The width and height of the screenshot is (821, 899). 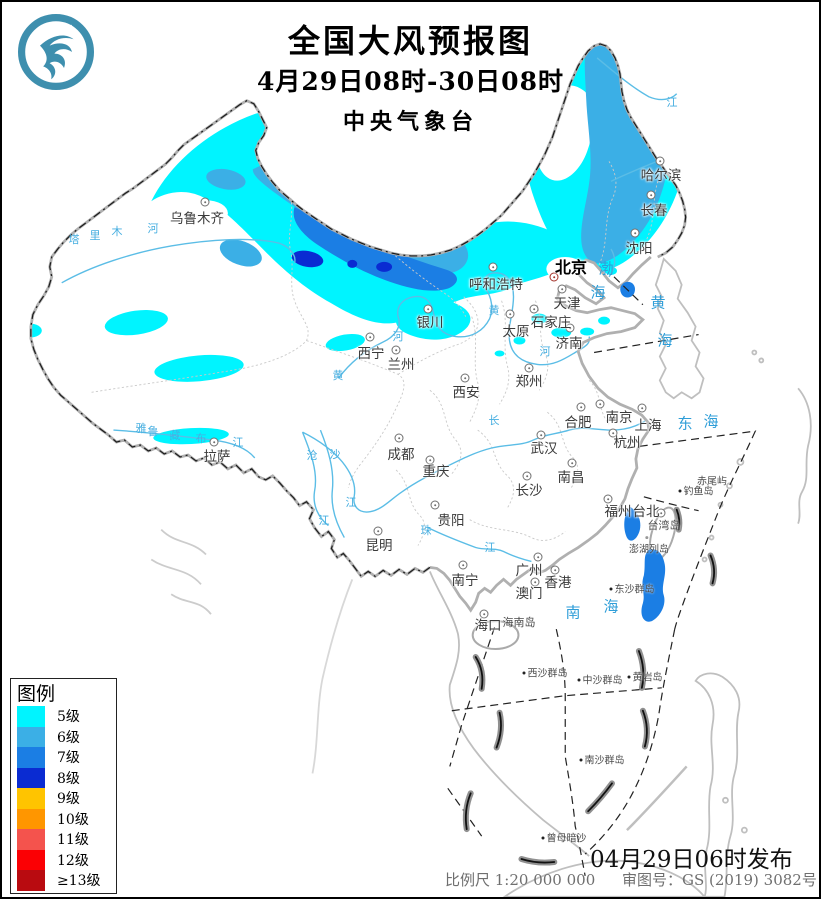 I want to click on legend-row: ≥13级, so click(x=66, y=880).